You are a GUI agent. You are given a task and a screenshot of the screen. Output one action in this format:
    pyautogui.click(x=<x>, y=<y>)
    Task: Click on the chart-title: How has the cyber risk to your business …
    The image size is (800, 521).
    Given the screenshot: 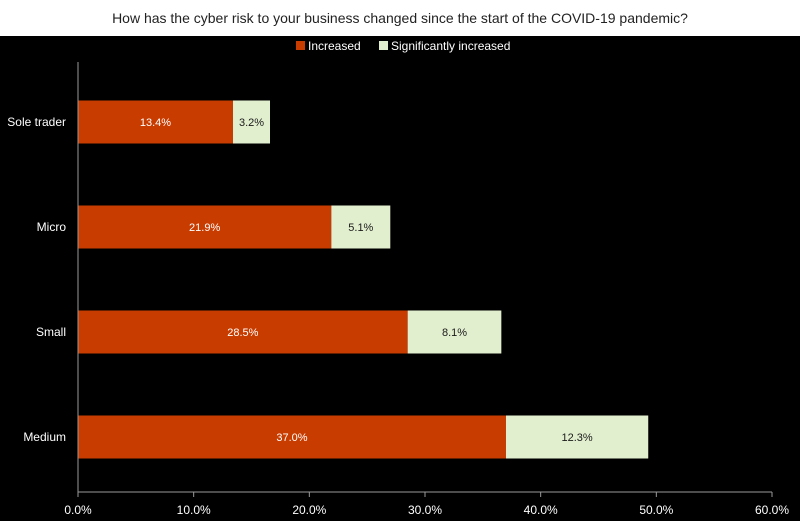 What is the action you would take?
    pyautogui.click(x=400, y=18)
    